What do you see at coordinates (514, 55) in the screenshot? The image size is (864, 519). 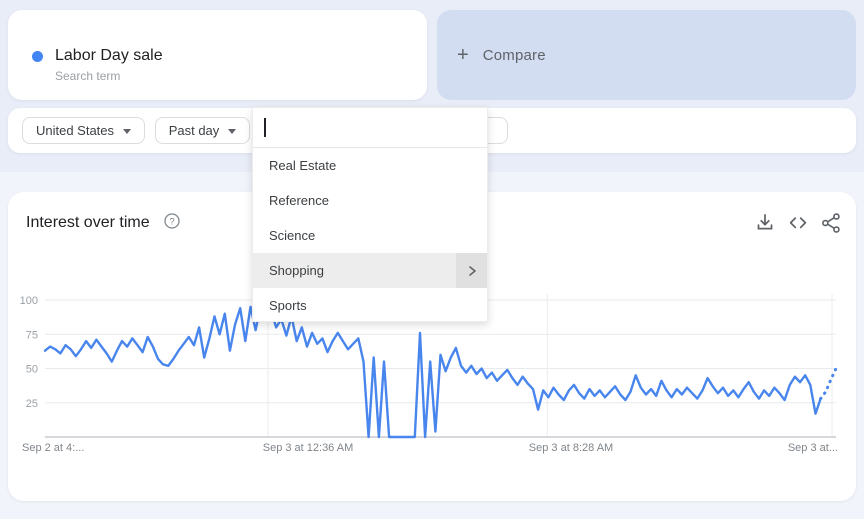 I see `compare-label: Compare` at bounding box center [514, 55].